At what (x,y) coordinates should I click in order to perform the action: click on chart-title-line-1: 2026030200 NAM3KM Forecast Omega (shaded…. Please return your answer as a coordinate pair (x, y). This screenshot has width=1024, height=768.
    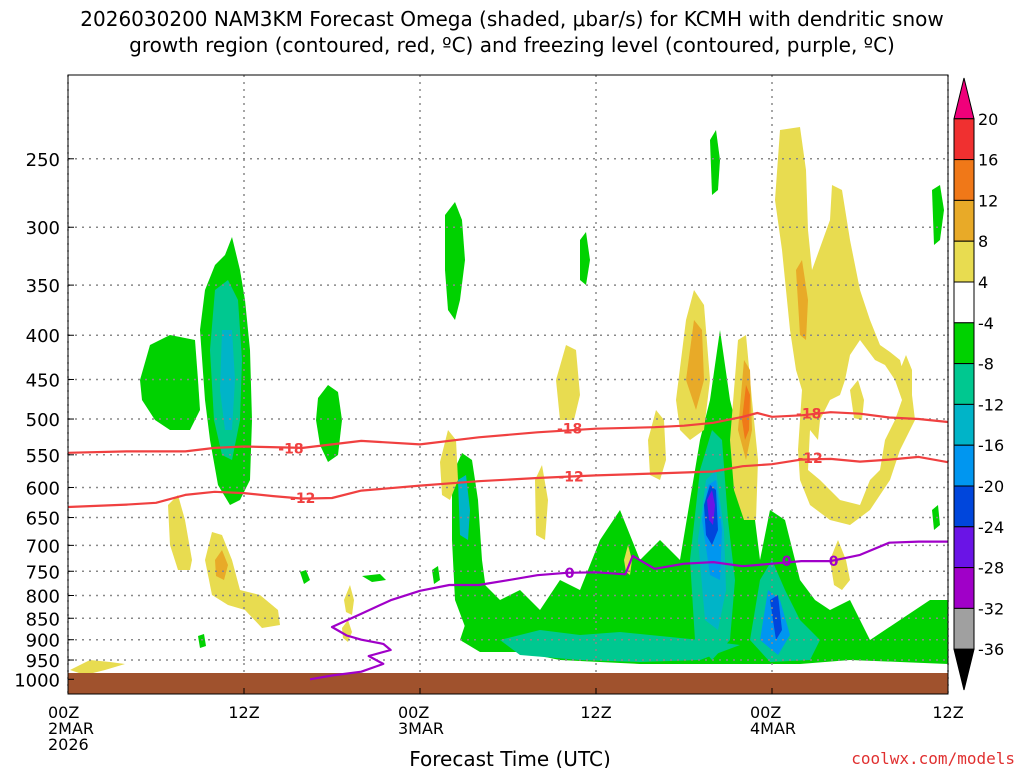
    Looking at the image, I should click on (511, 19).